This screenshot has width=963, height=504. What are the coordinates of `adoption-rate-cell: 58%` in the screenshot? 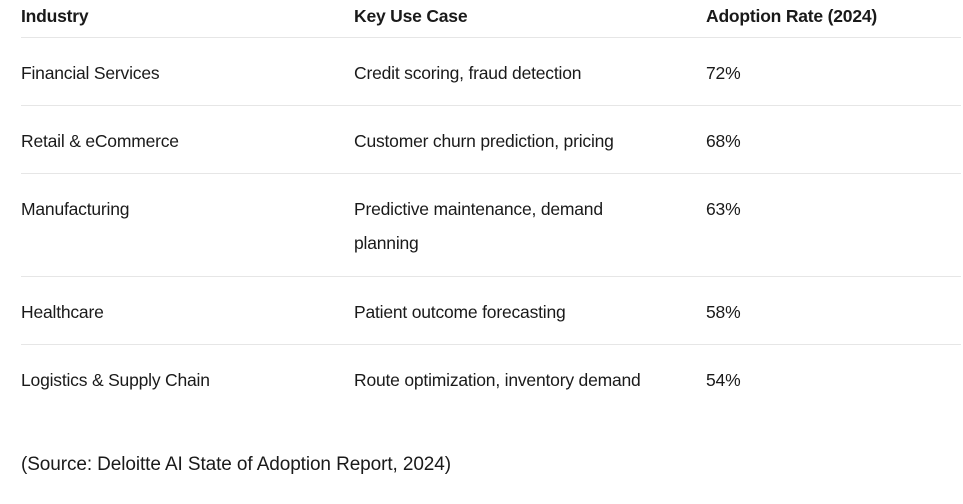 It's located at (723, 312).